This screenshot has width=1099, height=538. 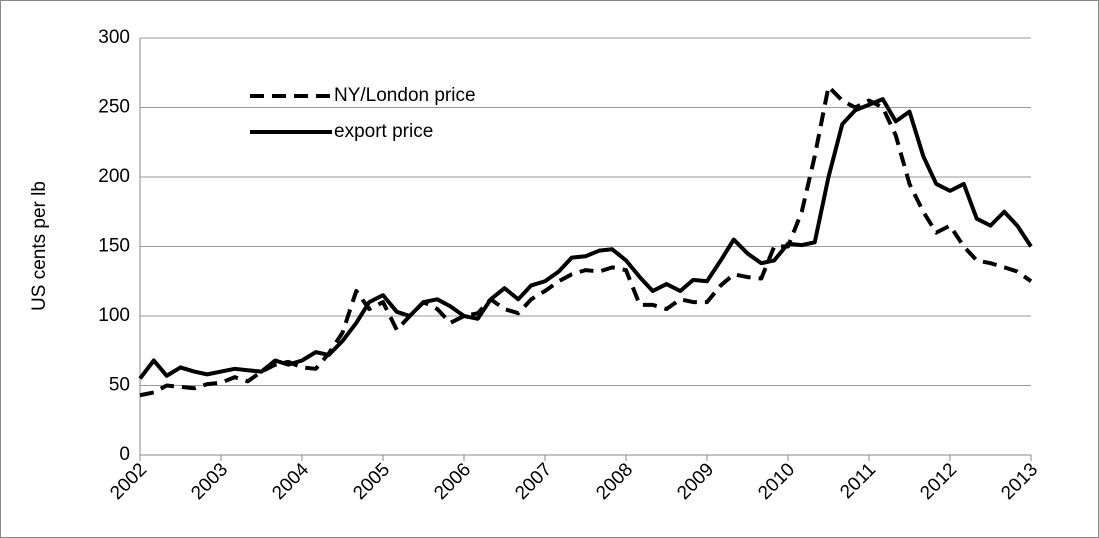 I want to click on y-tick-label: 0, so click(x=124, y=454).